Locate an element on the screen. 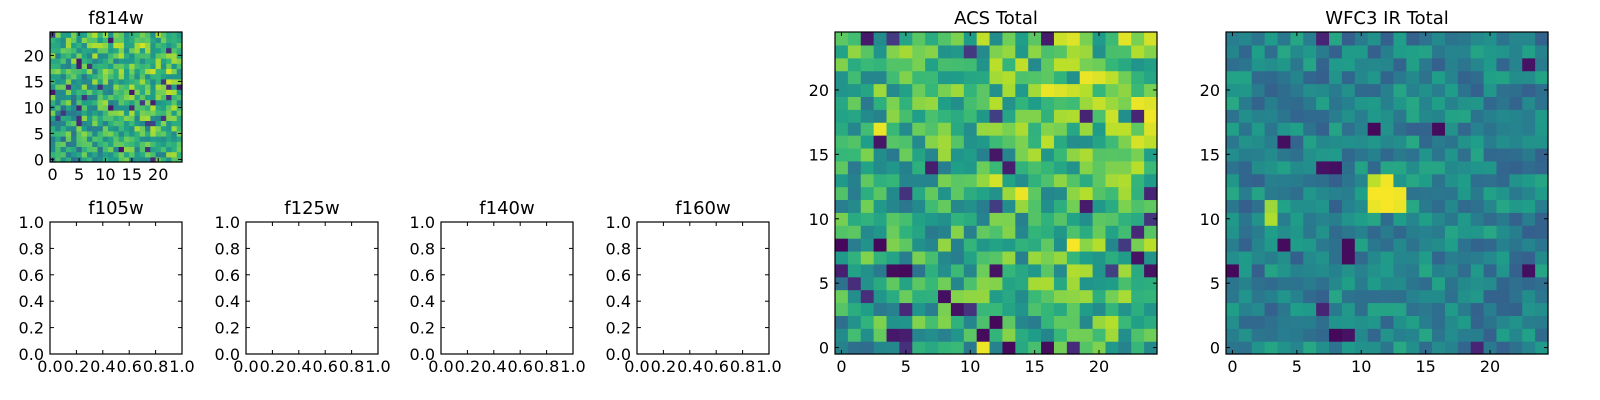 This screenshot has height=400, width=1600. x-tick-label: 5 is located at coordinates (79, 174).